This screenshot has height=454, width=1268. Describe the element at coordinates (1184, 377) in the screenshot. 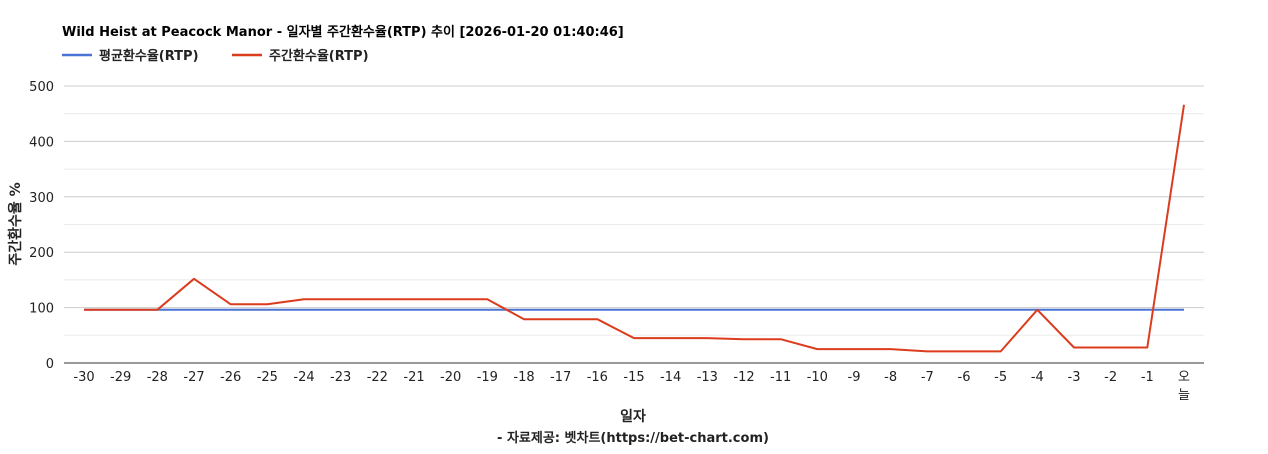

I see `x-tick-label: 오` at that location.